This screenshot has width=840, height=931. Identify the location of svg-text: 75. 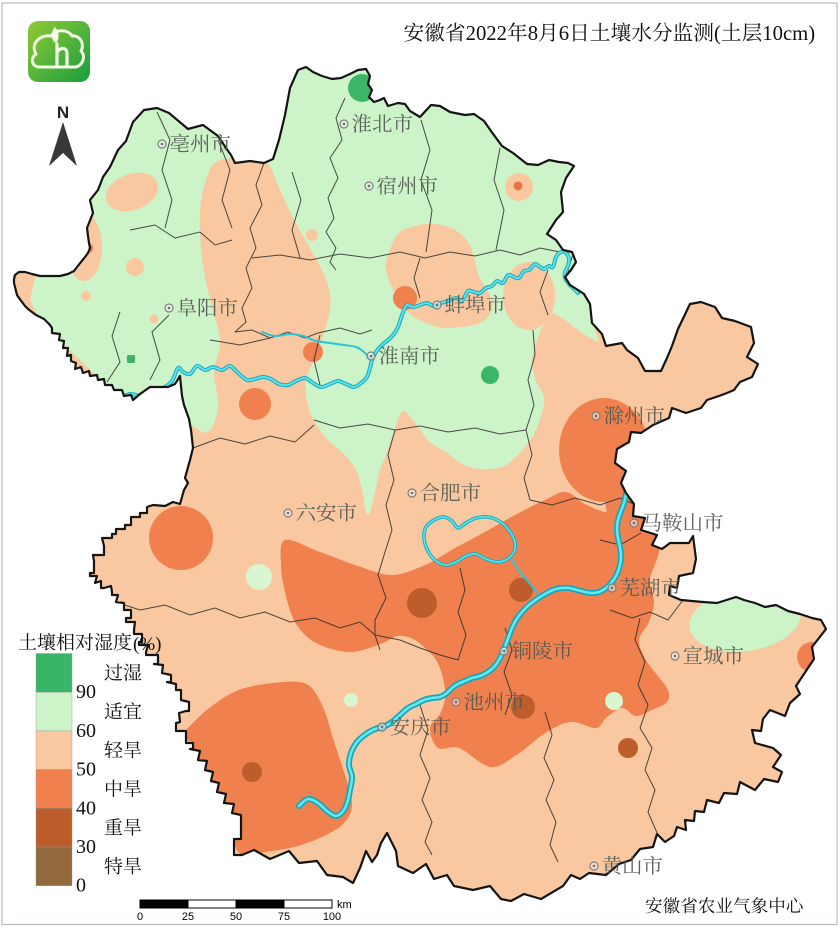
(284, 917).